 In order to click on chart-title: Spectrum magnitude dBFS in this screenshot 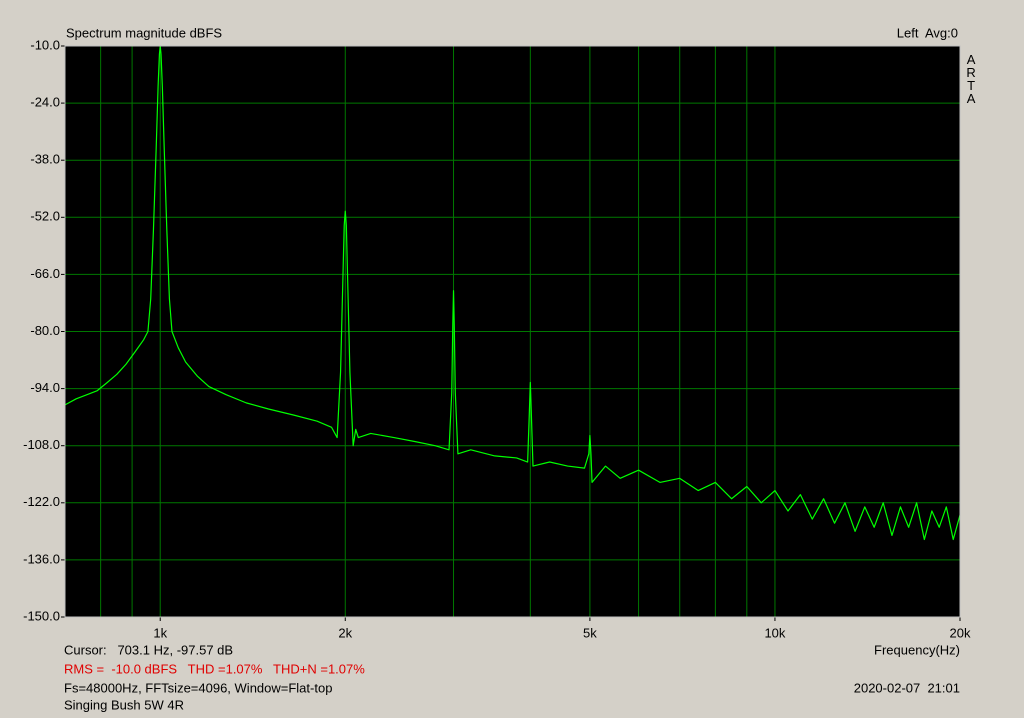, I will do `click(144, 32)`.